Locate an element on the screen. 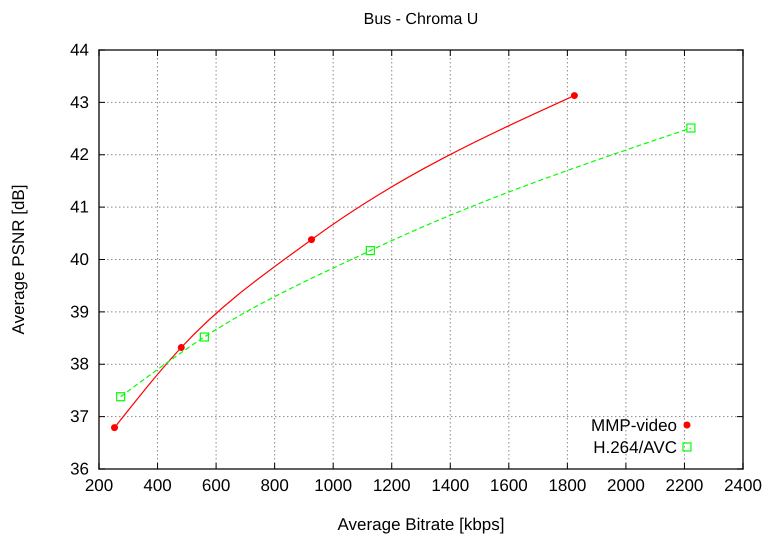 This screenshot has height=542, width=773. legend-label: MMP-video is located at coordinates (634, 425).